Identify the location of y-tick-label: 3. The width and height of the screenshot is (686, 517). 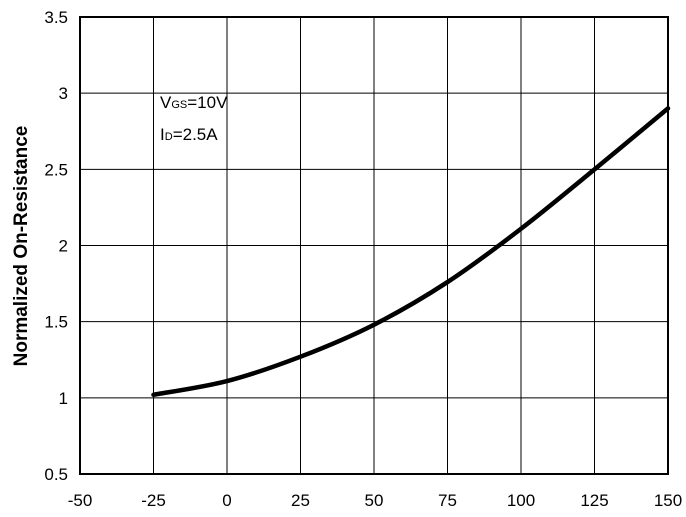
(63, 93).